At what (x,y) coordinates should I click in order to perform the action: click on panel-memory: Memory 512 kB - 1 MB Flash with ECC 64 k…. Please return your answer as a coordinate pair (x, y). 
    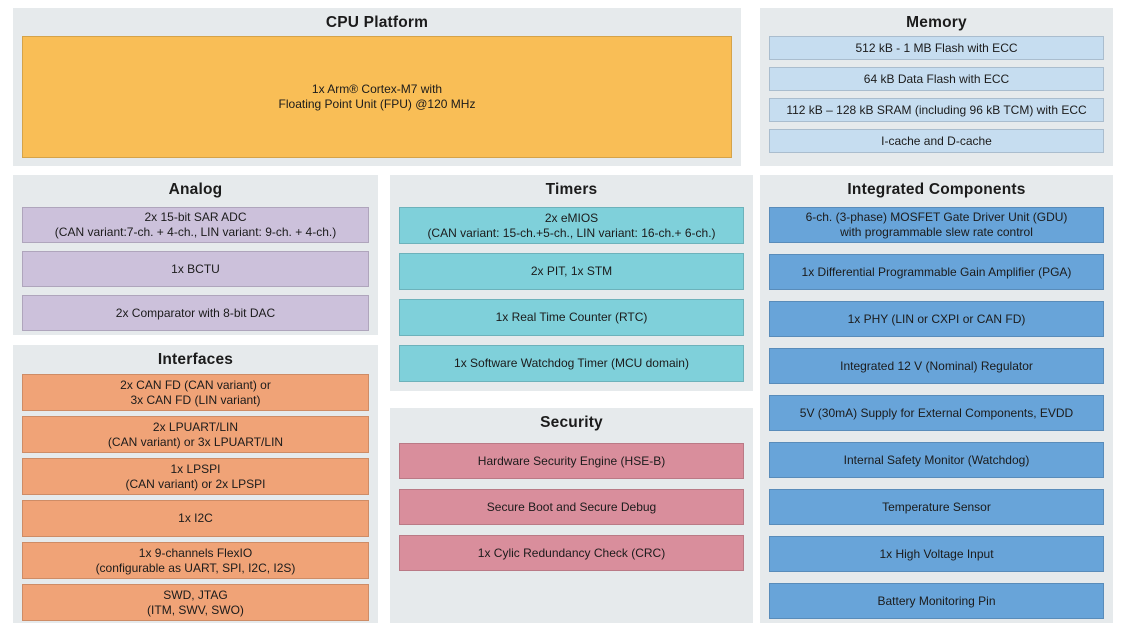
    Looking at the image, I should click on (936, 87).